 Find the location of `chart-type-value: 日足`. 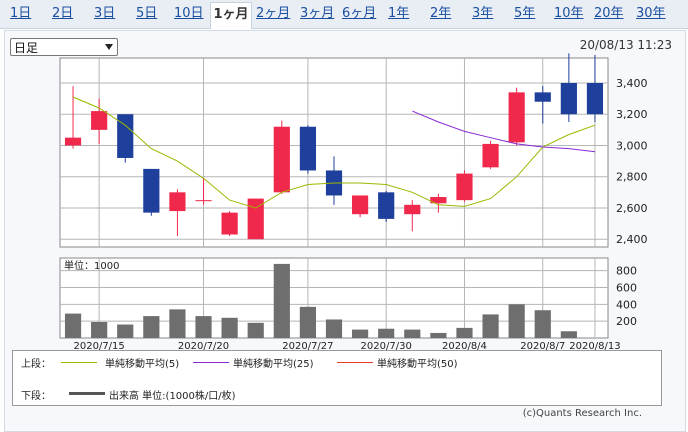

chart-type-value: 日足 is located at coordinates (26, 48).